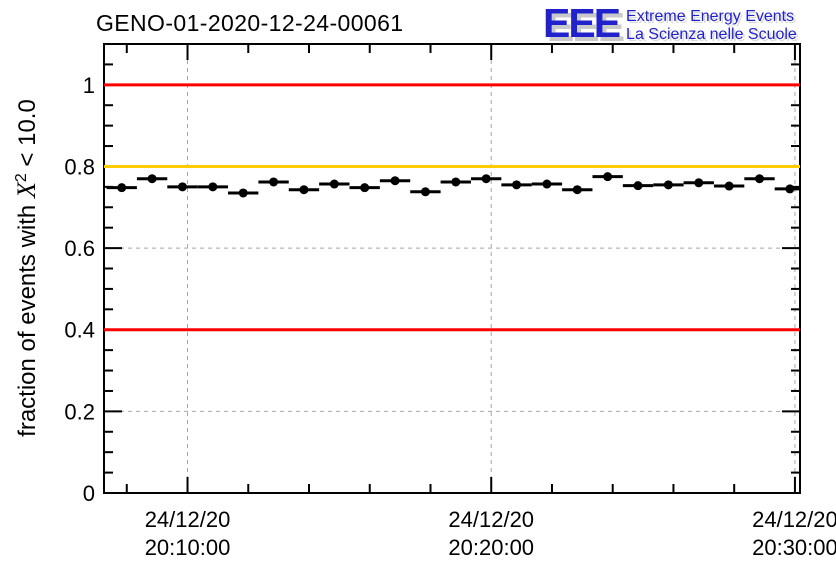 Image resolution: width=836 pixels, height=572 pixels. What do you see at coordinates (250, 23) in the screenshot?
I see `plot-title: GENO-01-2020-12-24-00061` at bounding box center [250, 23].